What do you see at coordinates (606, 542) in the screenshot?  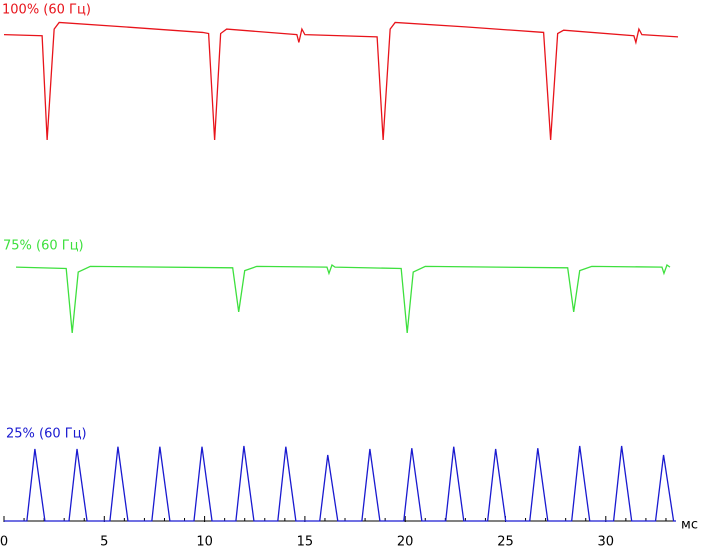 I see `x-tick-label: 30` at bounding box center [606, 542].